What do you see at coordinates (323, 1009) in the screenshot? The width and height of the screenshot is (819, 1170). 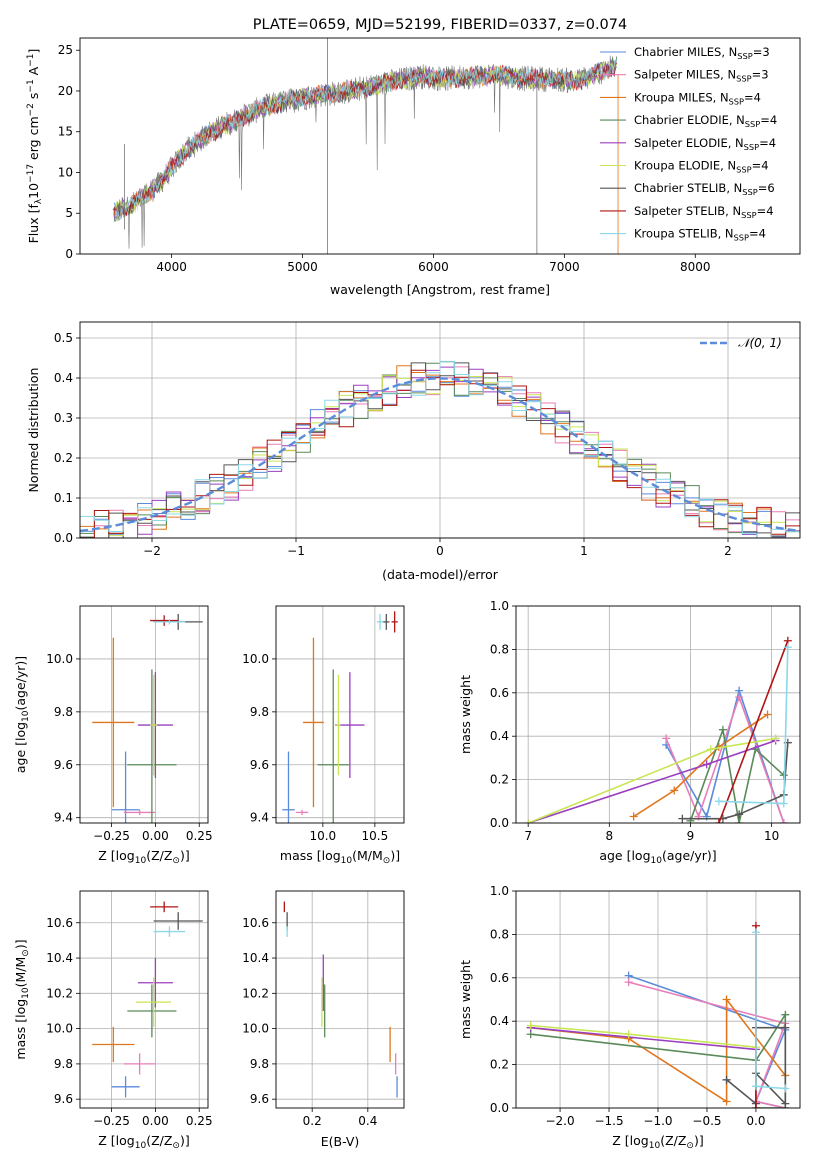 I see `axes-mass-vs-ebv: 0.2 0.4 9.6 9.8 10.0 10.2 10.4 10.6` at bounding box center [323, 1009].